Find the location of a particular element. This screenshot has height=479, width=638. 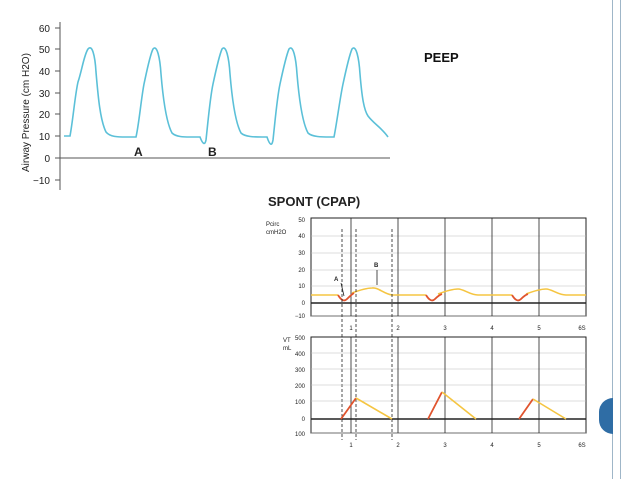

top-marker-b: B is located at coordinates (212, 152).